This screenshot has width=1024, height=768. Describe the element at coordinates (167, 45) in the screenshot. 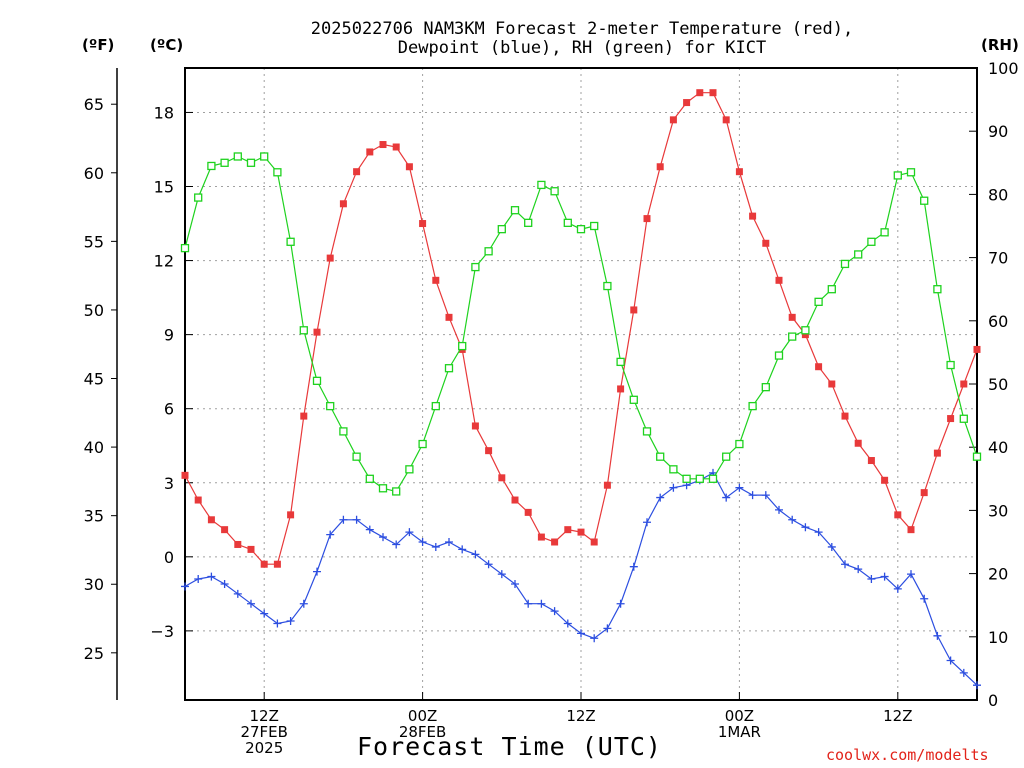

I see `celsius-unit-label: (ºC)` at that location.